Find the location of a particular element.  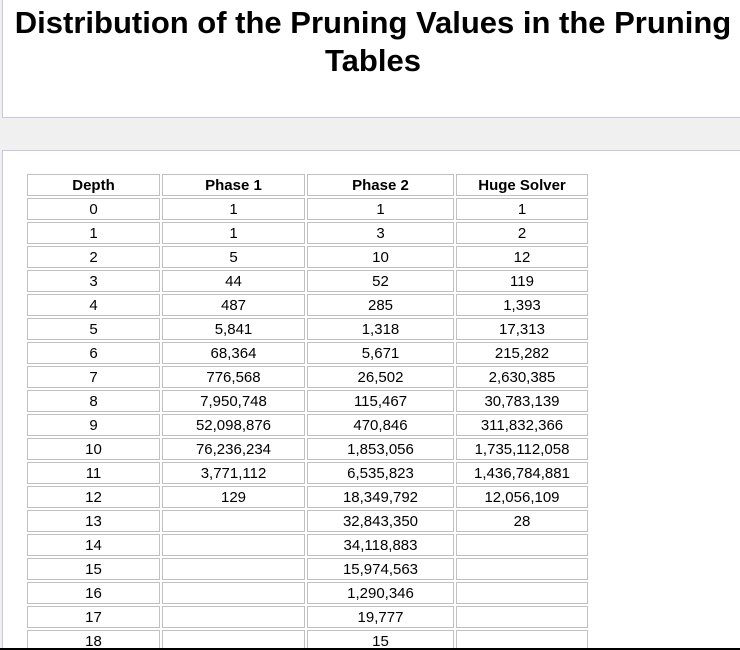

table-row: 13 32,843,350 28 is located at coordinates (307, 521).